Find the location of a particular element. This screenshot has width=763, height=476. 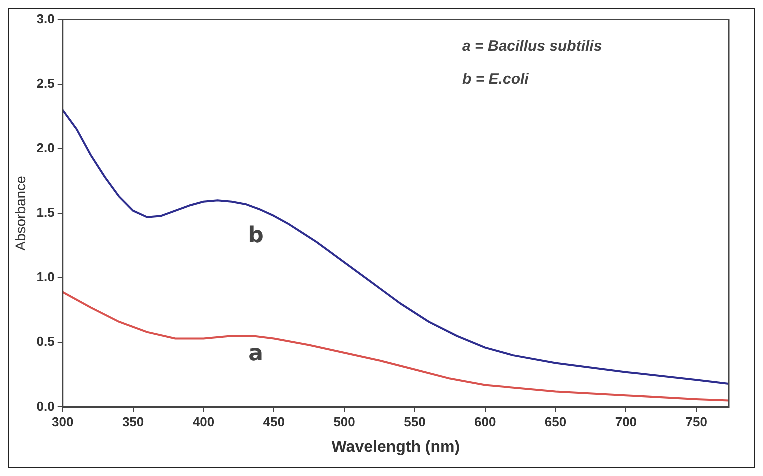

y-tick-label: 0.5 is located at coordinates (45, 342).